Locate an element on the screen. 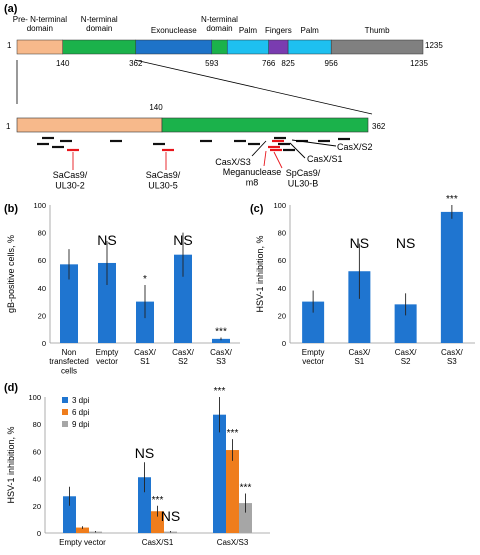  panel-label-b: (b) is located at coordinates (11, 209).